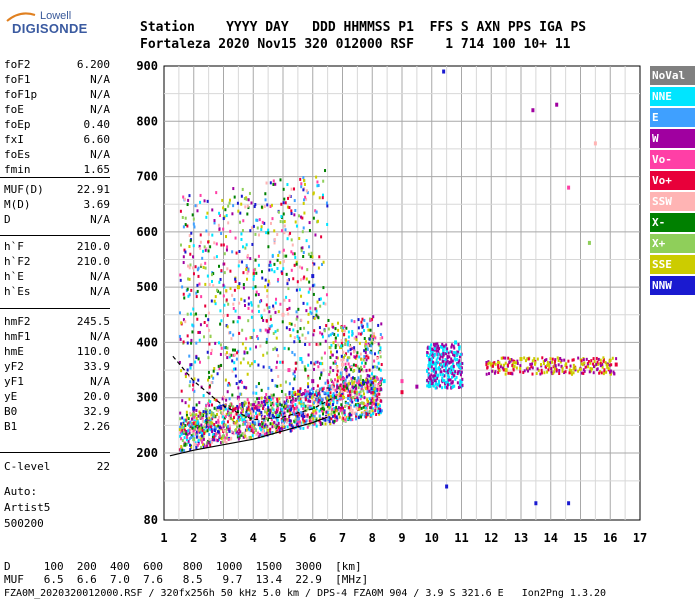  I want to click on y-tick-label: 80, so click(151, 520).